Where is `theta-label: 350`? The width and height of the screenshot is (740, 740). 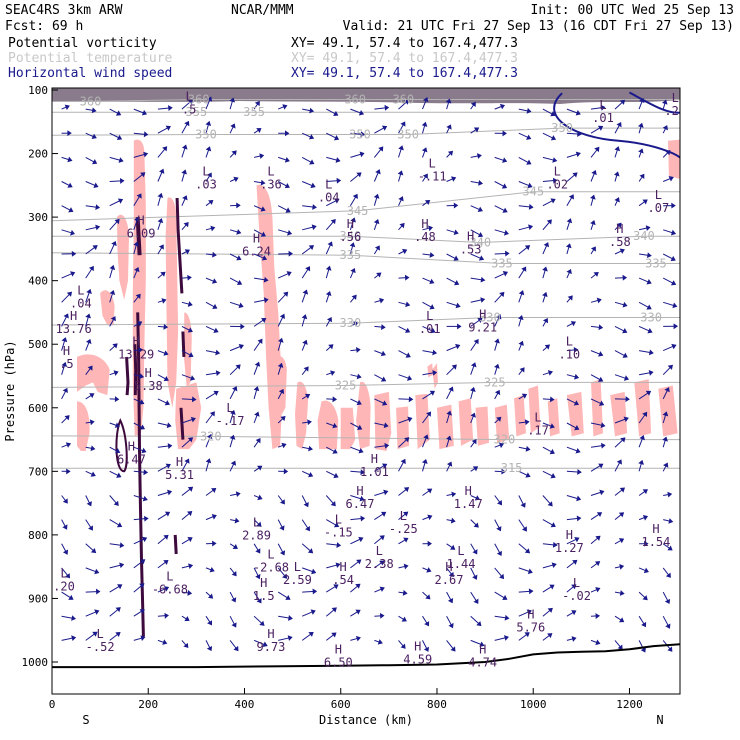
theta-label: 350 is located at coordinates (562, 128).